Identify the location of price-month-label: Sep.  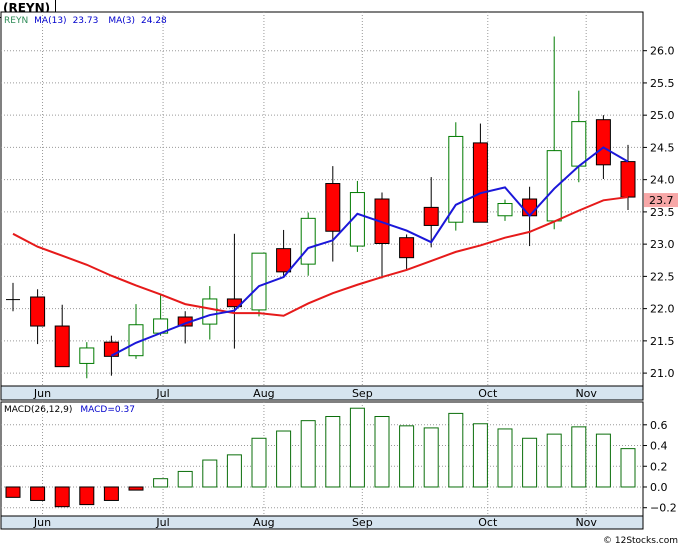
(362, 393).